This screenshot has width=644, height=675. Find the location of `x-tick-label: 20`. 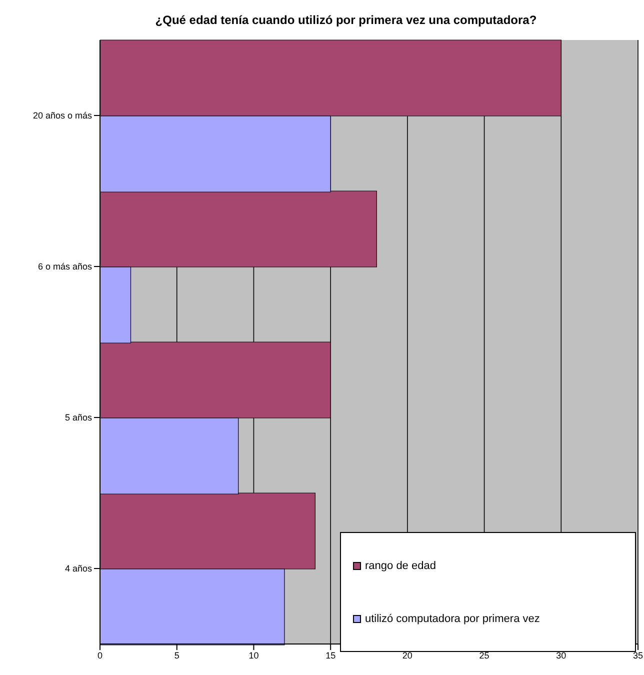

x-tick-label: 20 is located at coordinates (407, 655).